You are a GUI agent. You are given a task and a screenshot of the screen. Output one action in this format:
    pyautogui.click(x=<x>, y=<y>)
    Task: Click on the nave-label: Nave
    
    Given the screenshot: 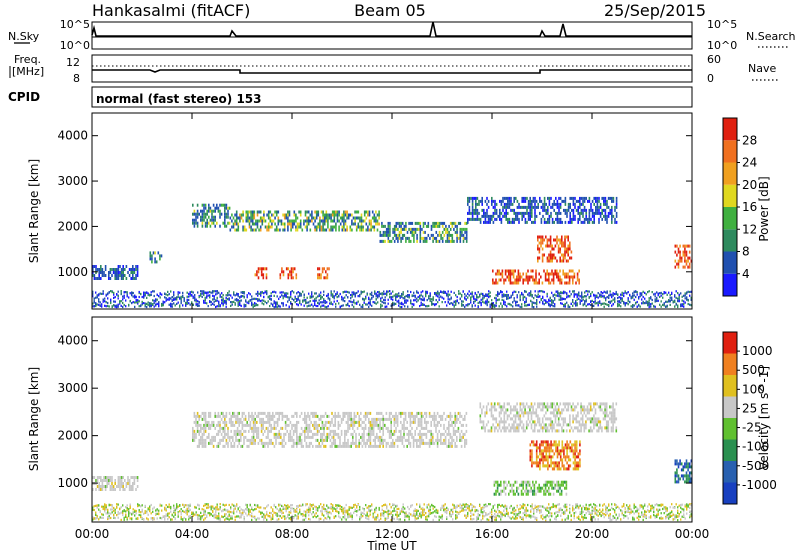 What is the action you would take?
    pyautogui.click(x=762, y=68)
    